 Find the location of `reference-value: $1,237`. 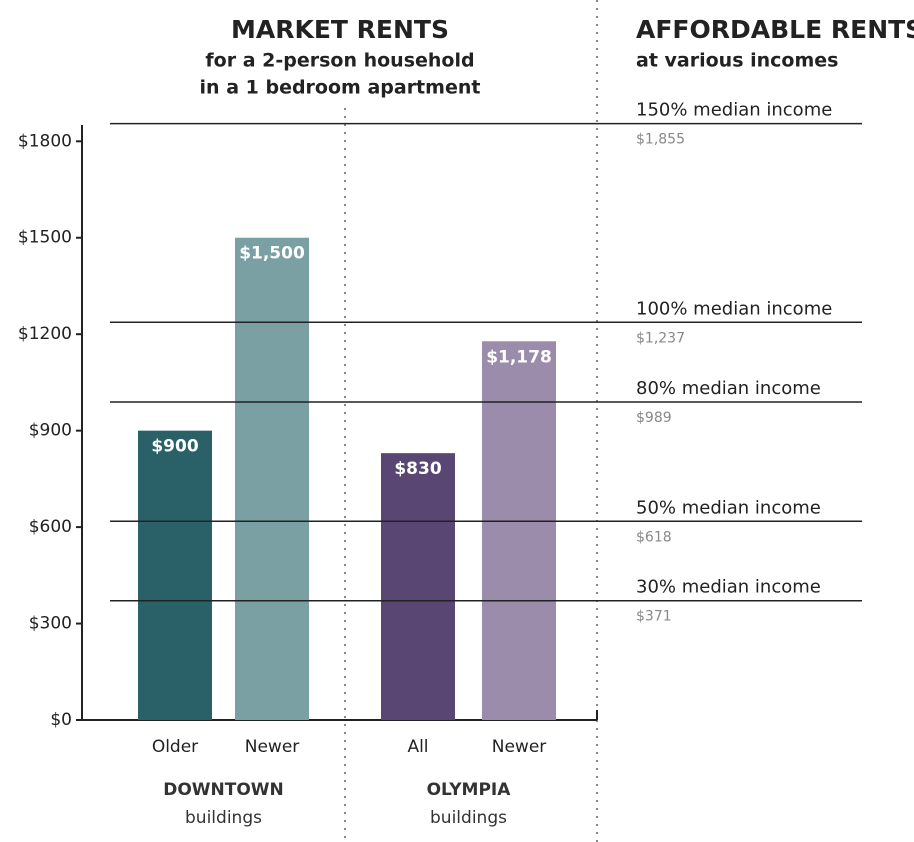

reference-value: $1,237 is located at coordinates (660, 338).